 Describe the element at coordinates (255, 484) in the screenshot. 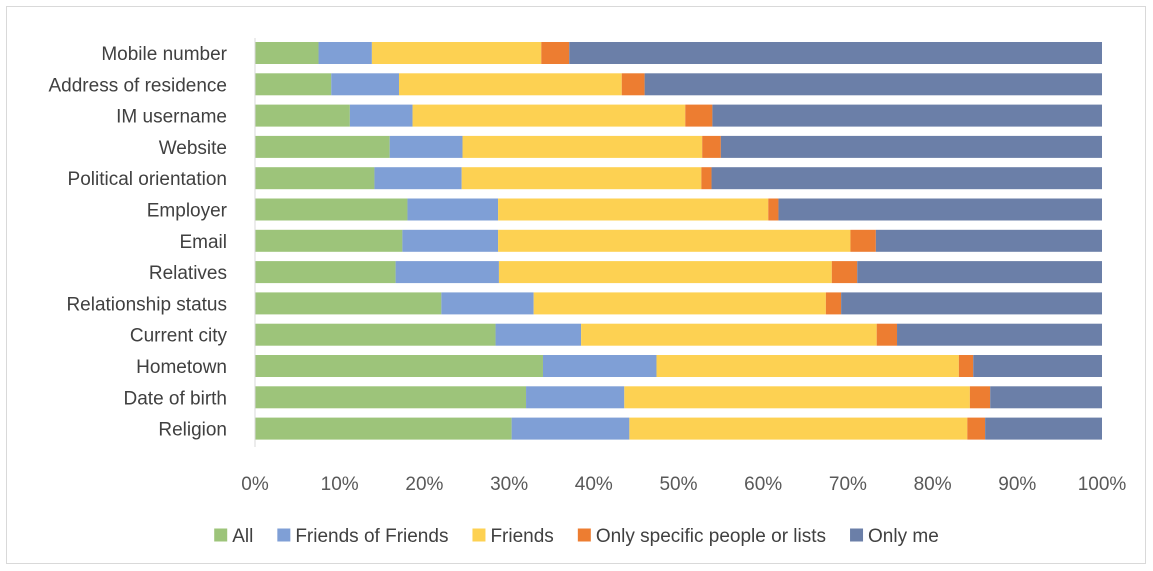

I see `x-tick-label: 0%` at that location.